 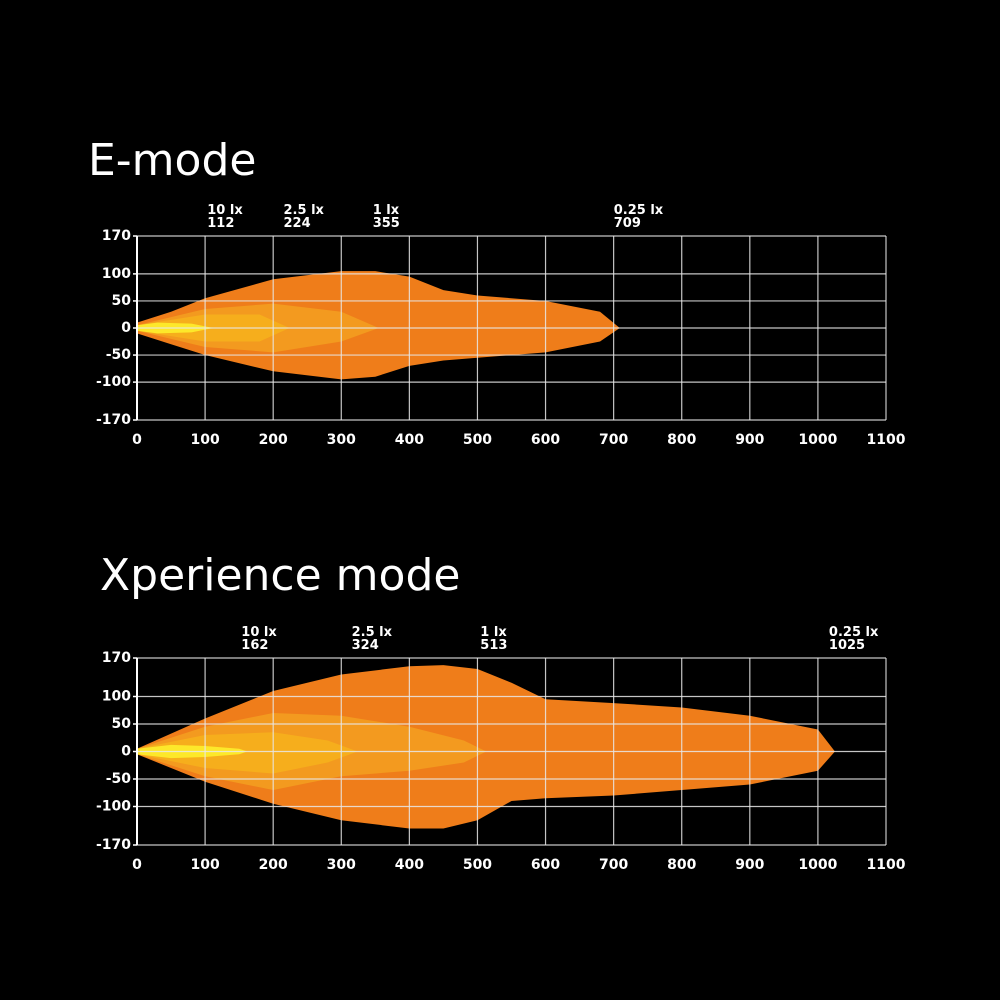 What do you see at coordinates (627, 223) in the screenshot?
I see `contour-reach: 709` at bounding box center [627, 223].